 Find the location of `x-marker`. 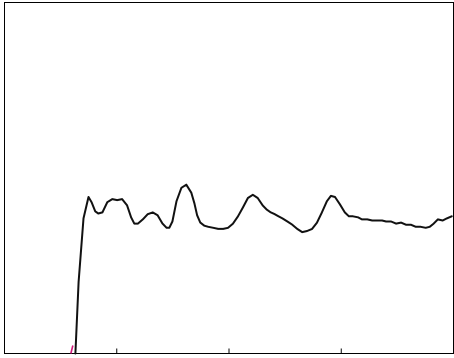

x-marker is located at coordinates (72, 349).